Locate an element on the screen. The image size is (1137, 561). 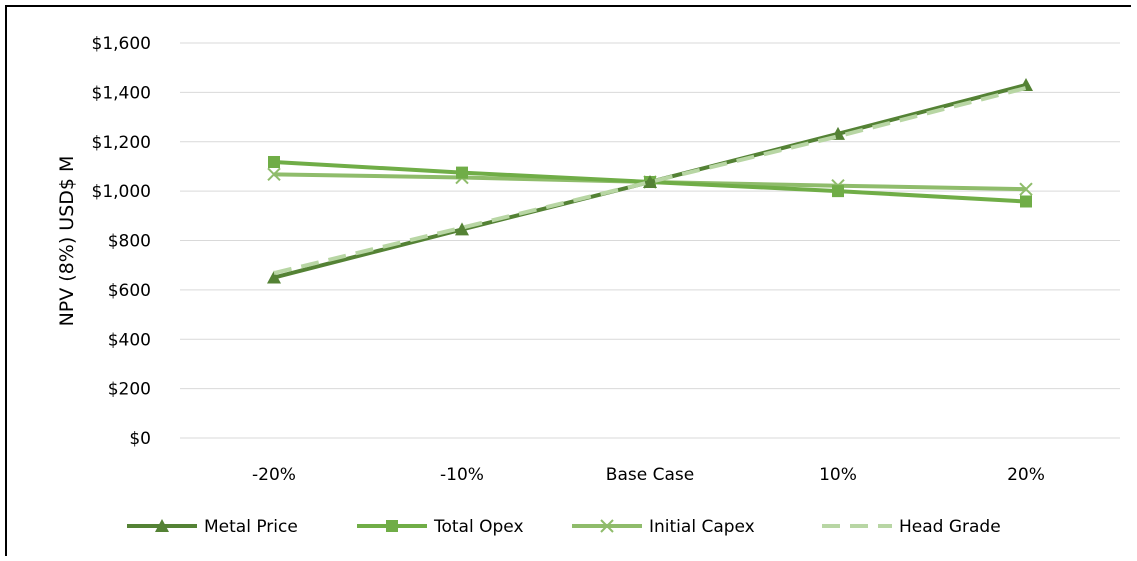
y-axis-label: NPV (8%) USD$ M is located at coordinates (67, 241).